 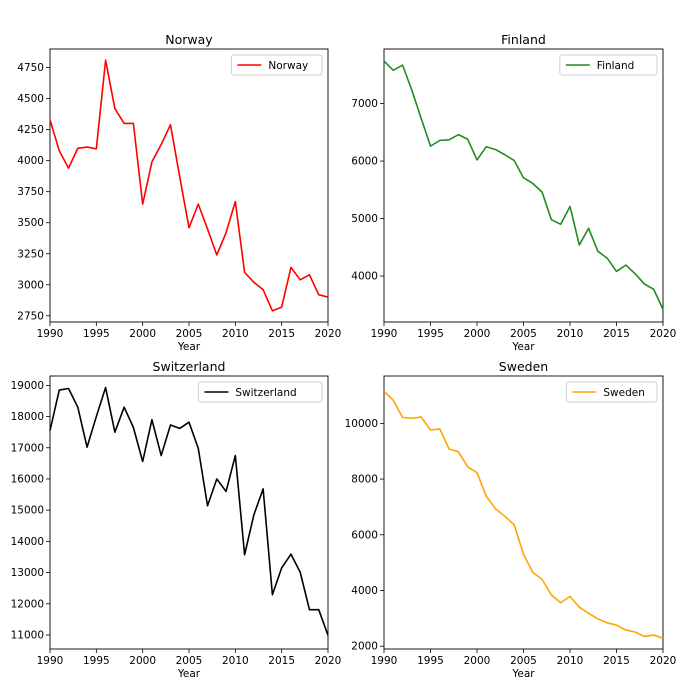 What do you see at coordinates (30, 223) in the screenshot?
I see `y-tick-label: 3500` at bounding box center [30, 223].